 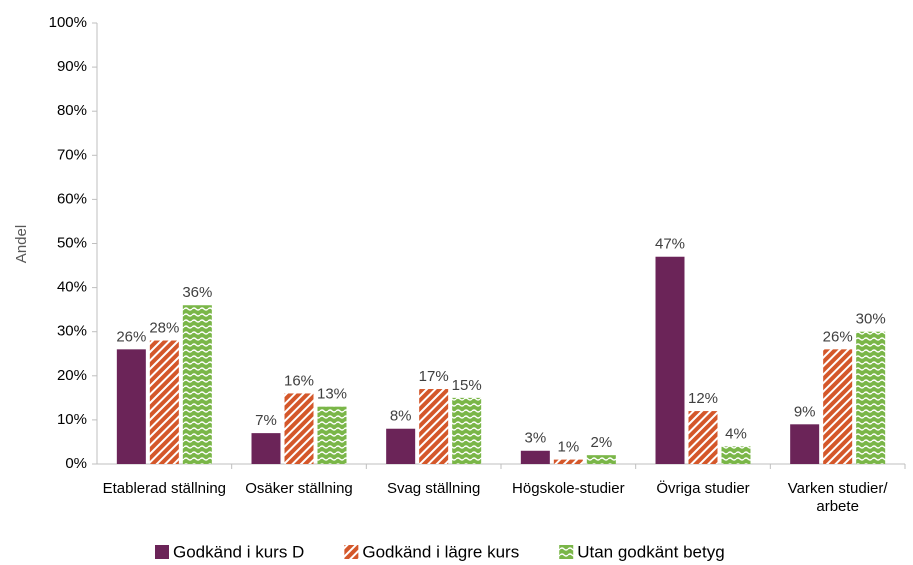 I want to click on data-label: 1%, so click(x=568, y=447).